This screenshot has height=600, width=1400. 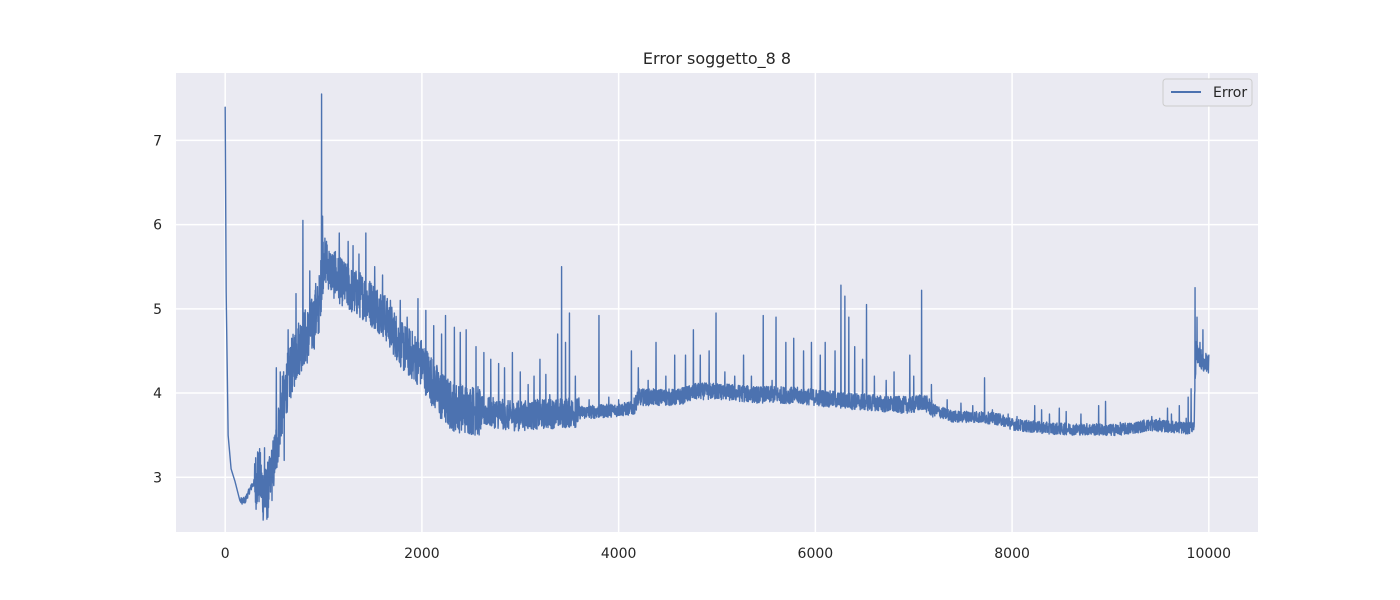 I want to click on chart-title: Error soggetto_8 8, so click(x=717, y=59).